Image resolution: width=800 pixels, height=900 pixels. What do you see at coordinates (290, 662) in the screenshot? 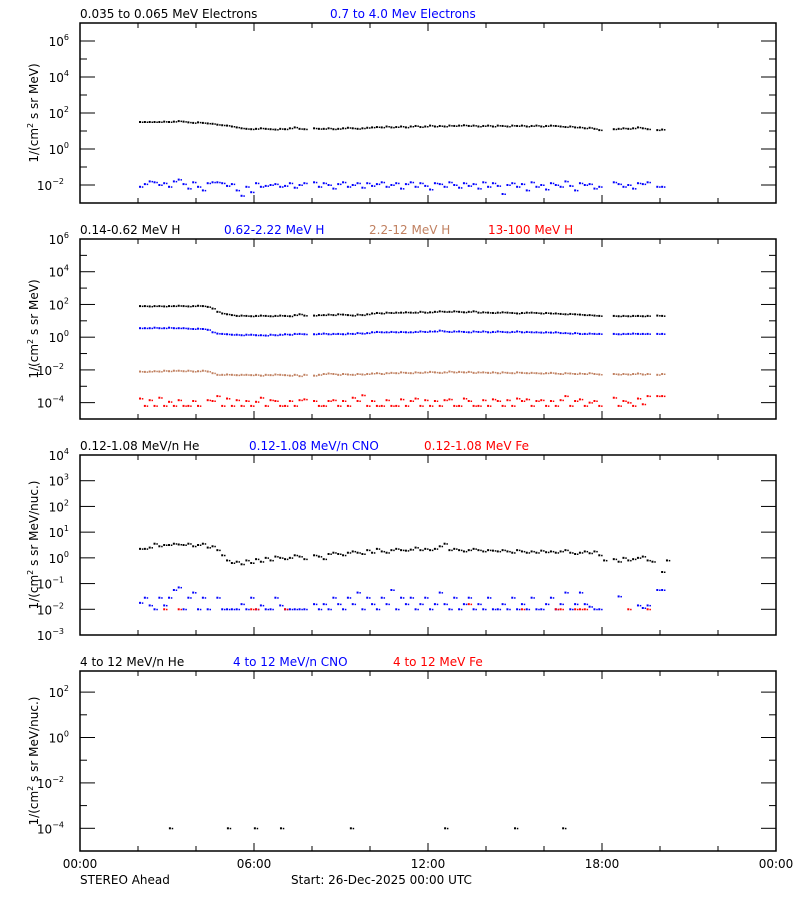
I see `legend-entry: 4 to 12 MeV/n CNO` at bounding box center [290, 662].